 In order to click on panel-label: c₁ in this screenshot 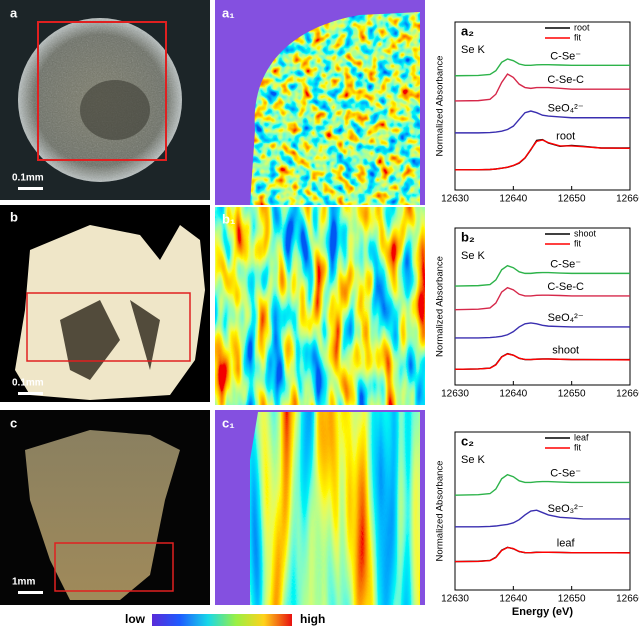, I will do `click(228, 422)`.